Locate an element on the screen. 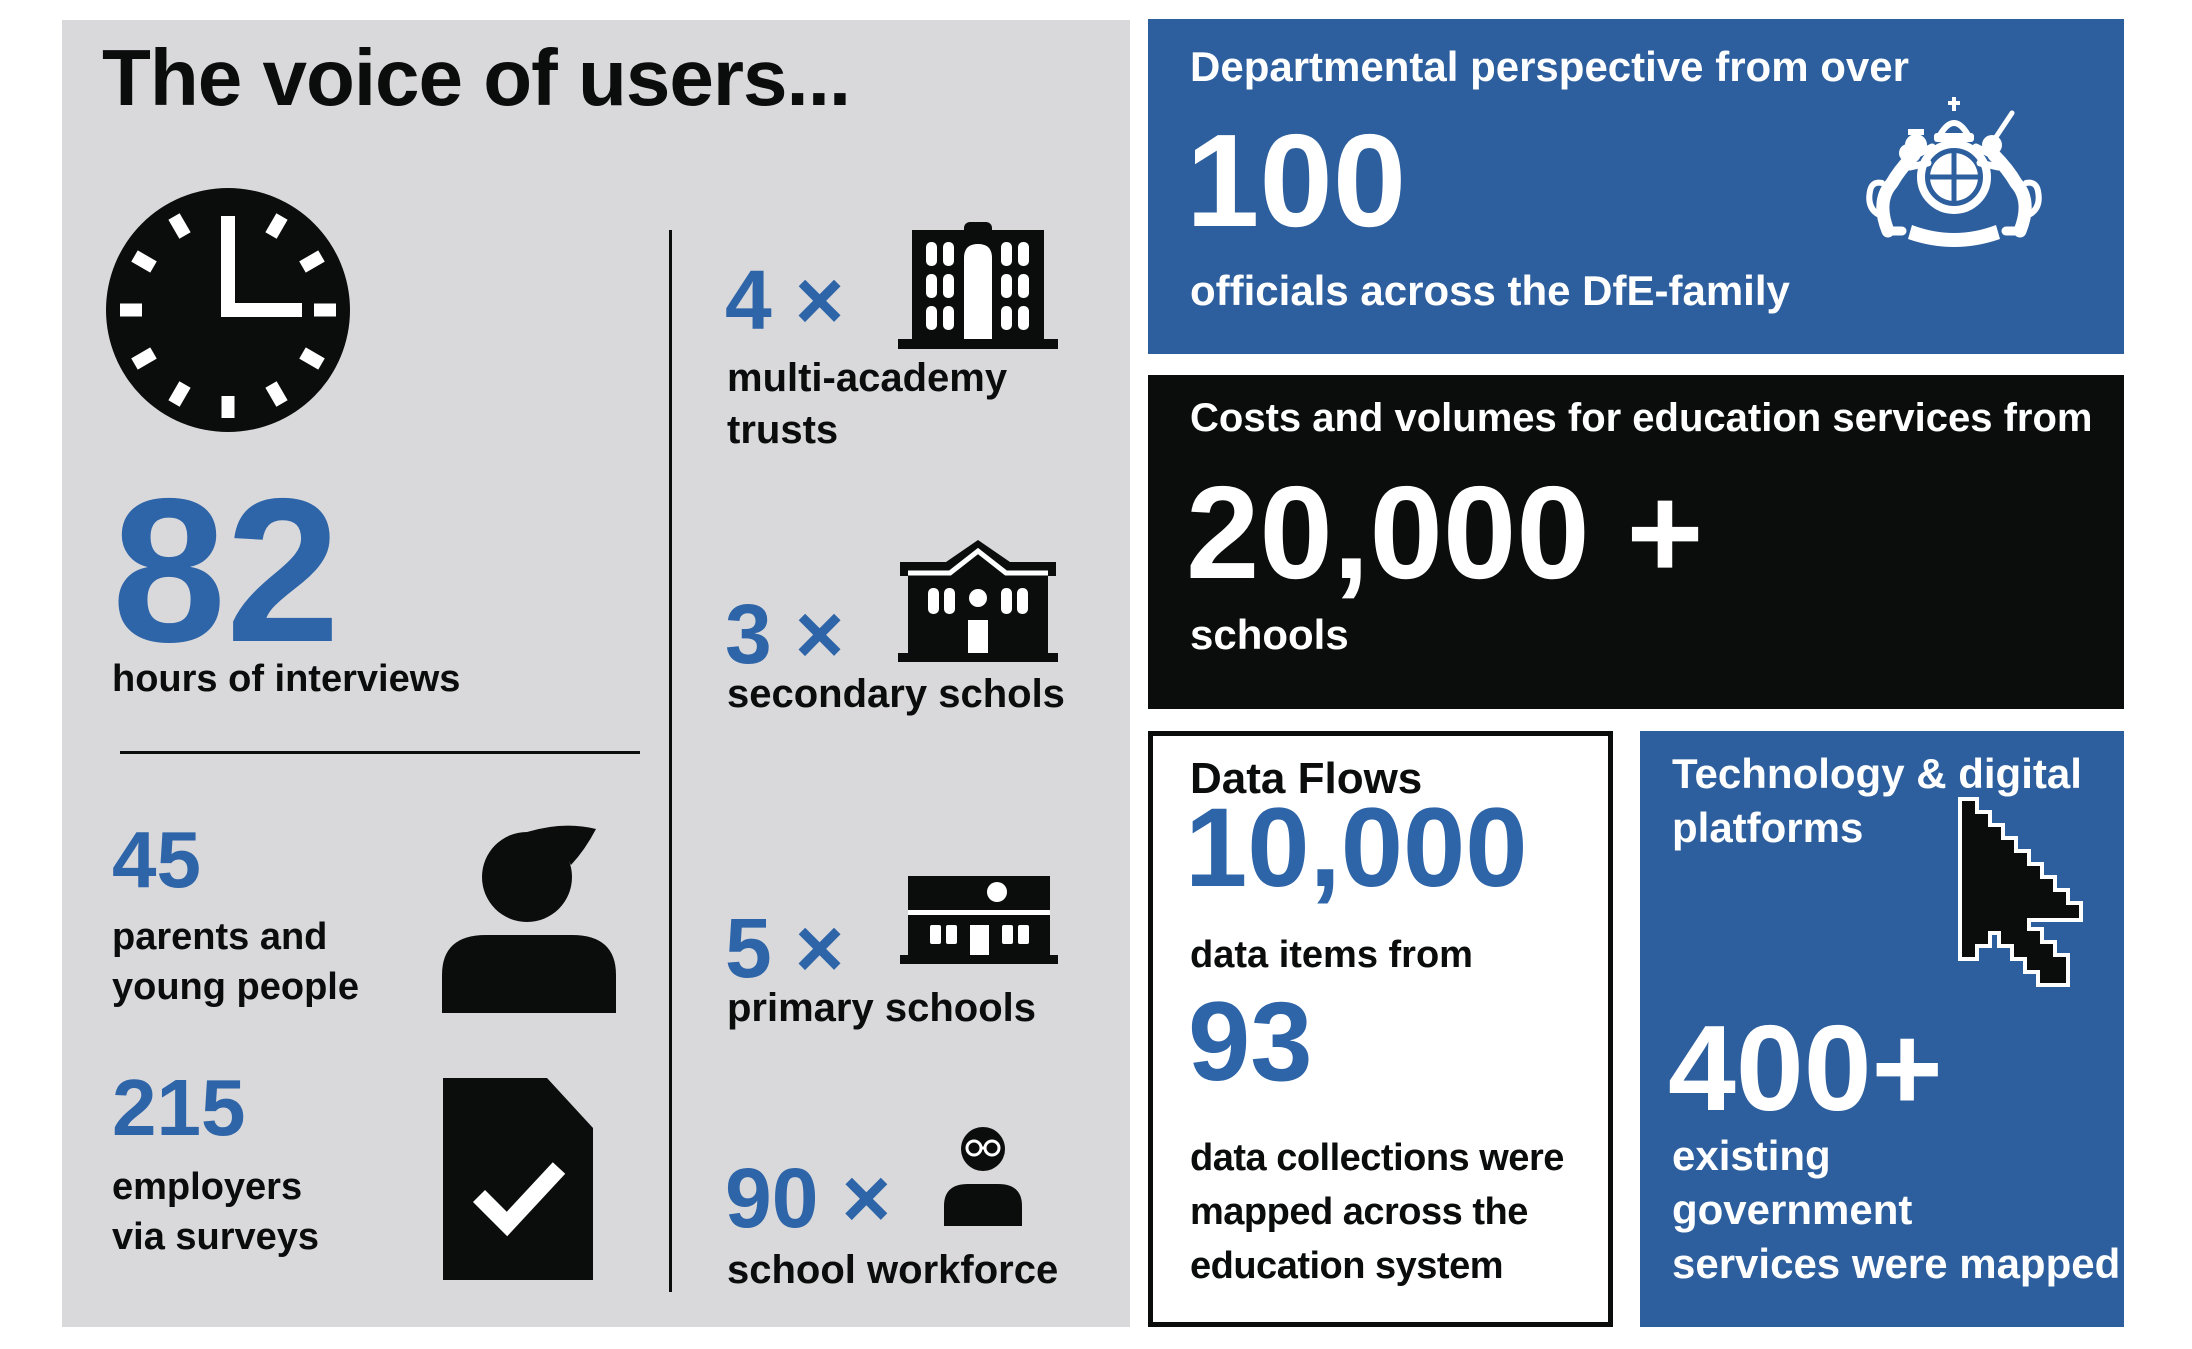 Image resolution: width=2192 pixels, height=1349 pixels. data-items-count: 10,000 is located at coordinates (1356, 847).